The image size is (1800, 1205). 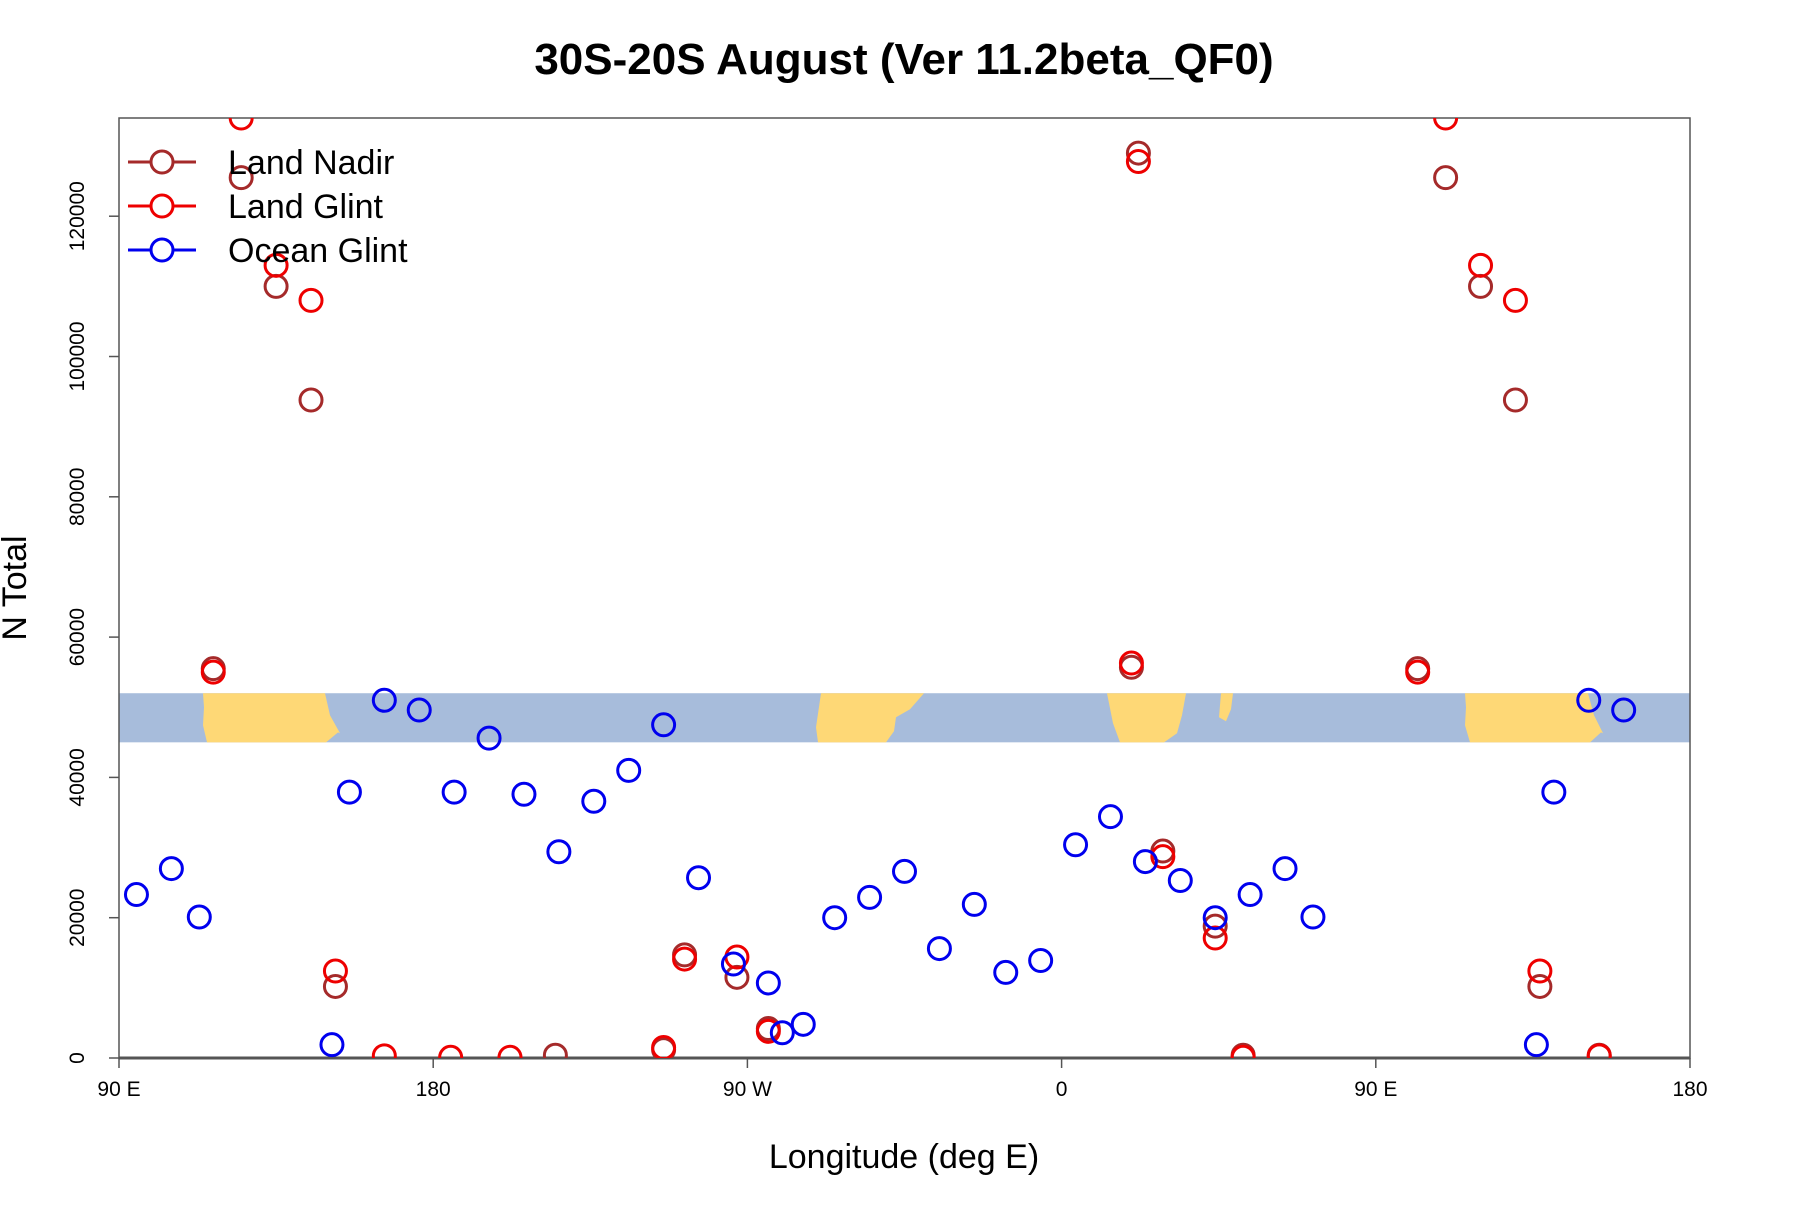 What do you see at coordinates (77, 356) in the screenshot?
I see `y-tick-label: 100000` at bounding box center [77, 356].